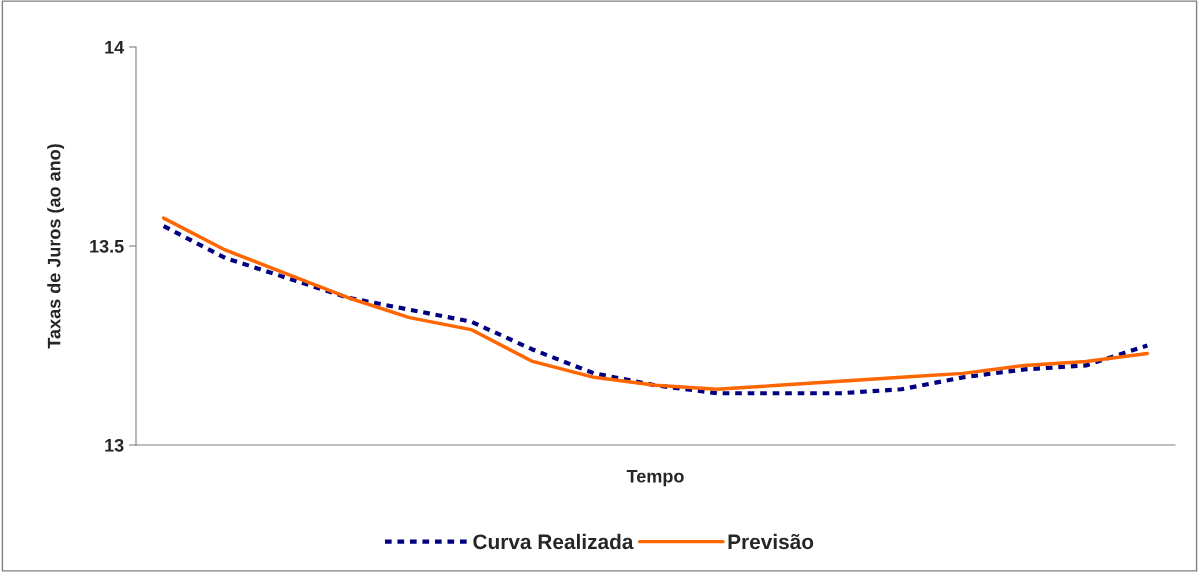 The width and height of the screenshot is (1199, 572). Describe the element at coordinates (771, 541) in the screenshot. I see `legend-label: Previsão` at that location.